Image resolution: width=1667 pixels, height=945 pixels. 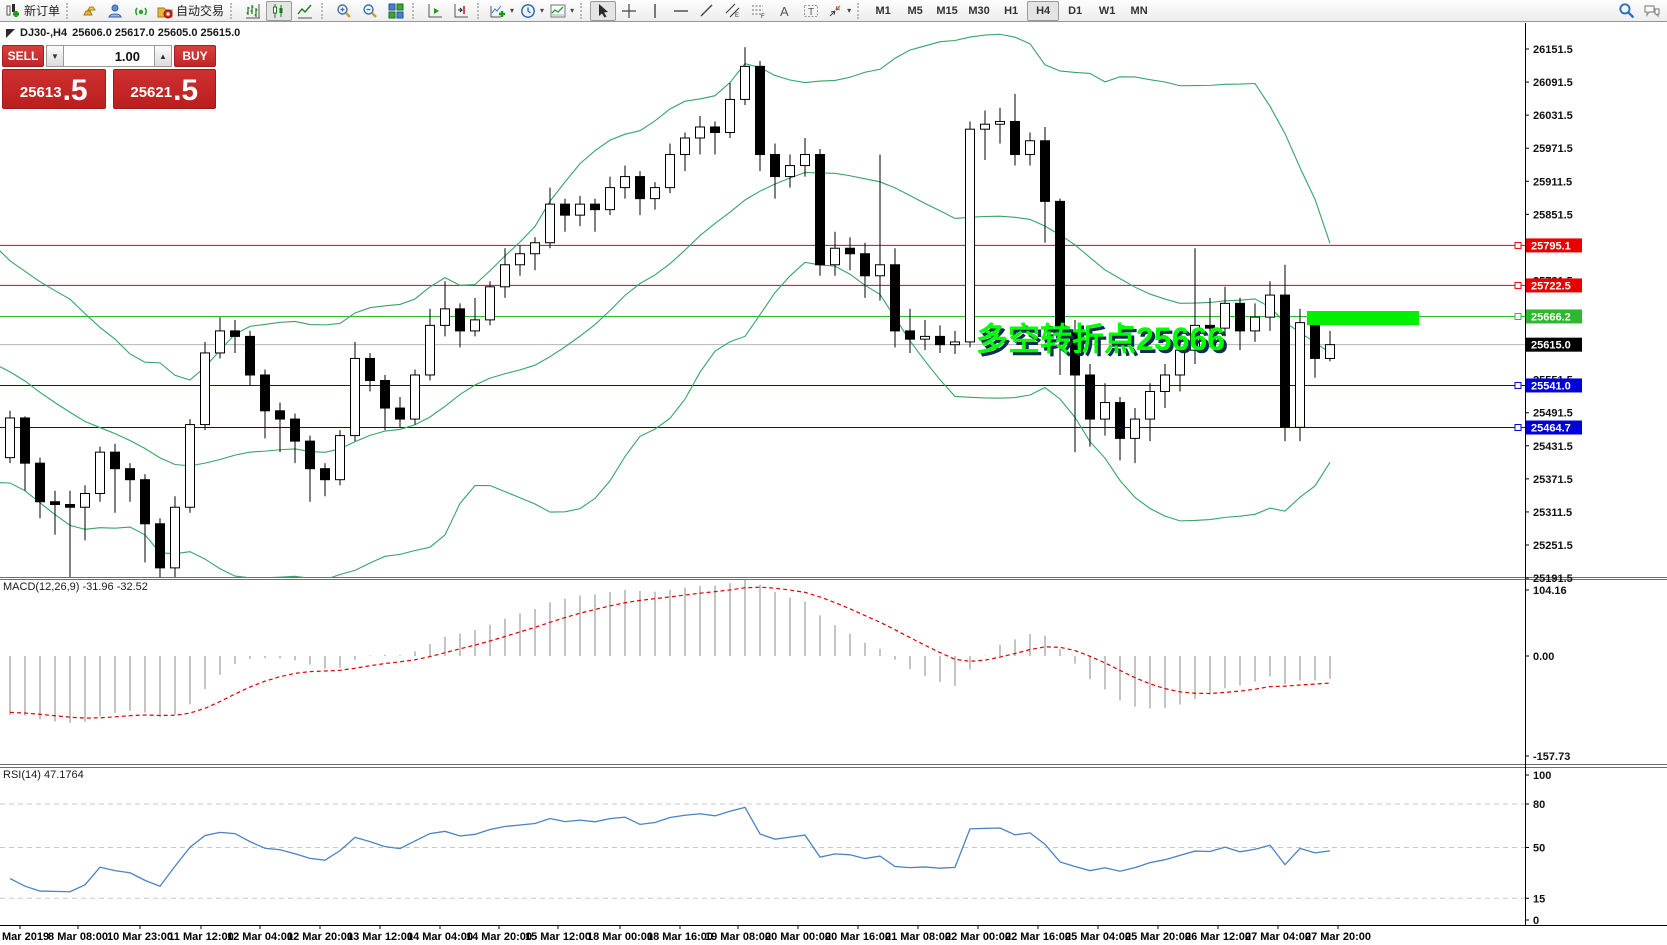 What do you see at coordinates (1542, 776) in the screenshot?
I see `svg-text: 100` at bounding box center [1542, 776].